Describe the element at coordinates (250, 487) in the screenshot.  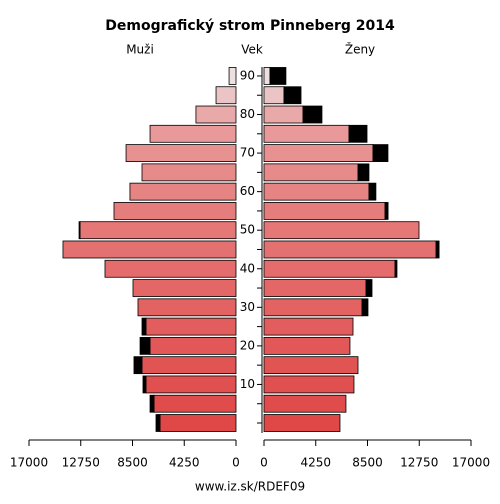
I see `footer: www.iz.sk/RDEF09` at that location.